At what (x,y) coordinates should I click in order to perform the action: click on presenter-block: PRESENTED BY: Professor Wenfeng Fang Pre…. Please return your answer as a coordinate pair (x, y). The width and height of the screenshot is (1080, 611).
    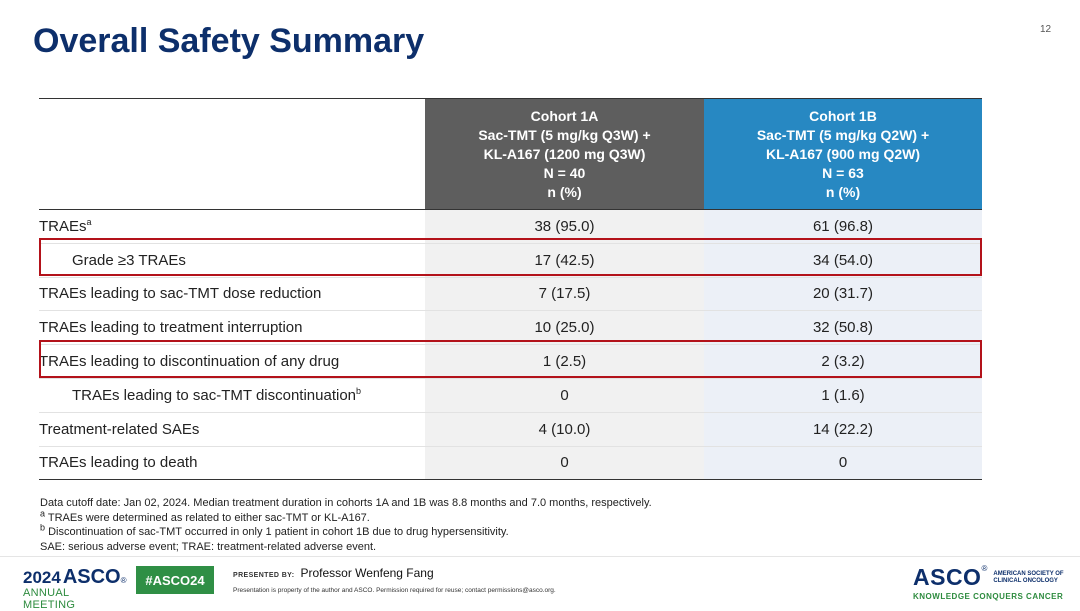
    Looking at the image, I should click on (394, 580).